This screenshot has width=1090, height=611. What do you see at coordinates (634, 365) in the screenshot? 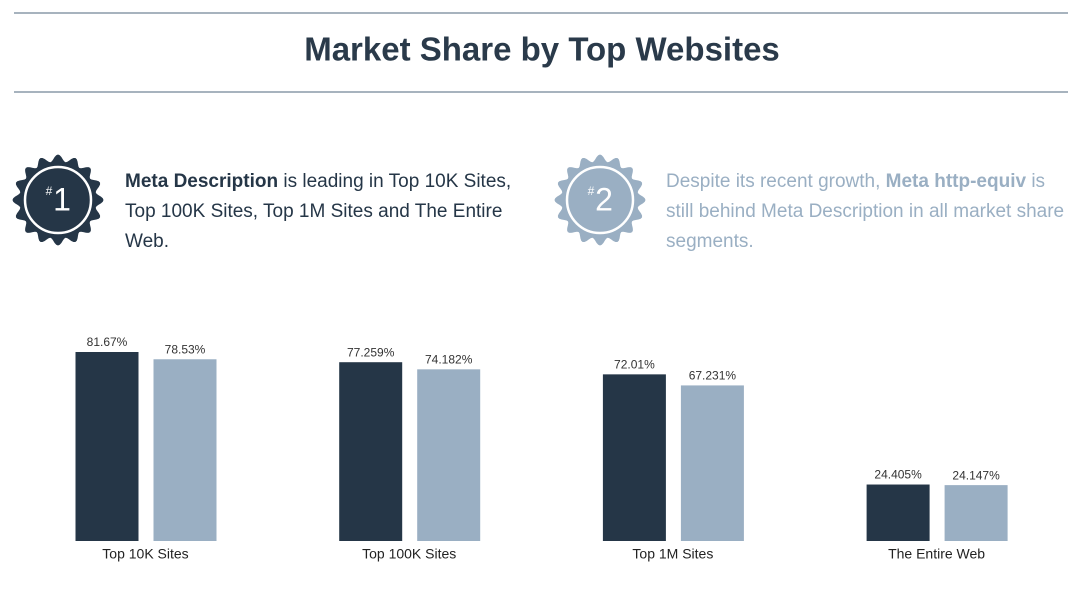
I see `value-label: 72.01%` at bounding box center [634, 365].